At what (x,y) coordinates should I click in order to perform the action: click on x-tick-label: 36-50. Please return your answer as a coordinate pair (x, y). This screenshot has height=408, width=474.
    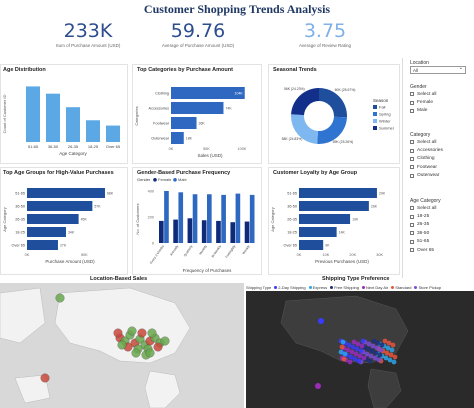
    Looking at the image, I should click on (53, 146).